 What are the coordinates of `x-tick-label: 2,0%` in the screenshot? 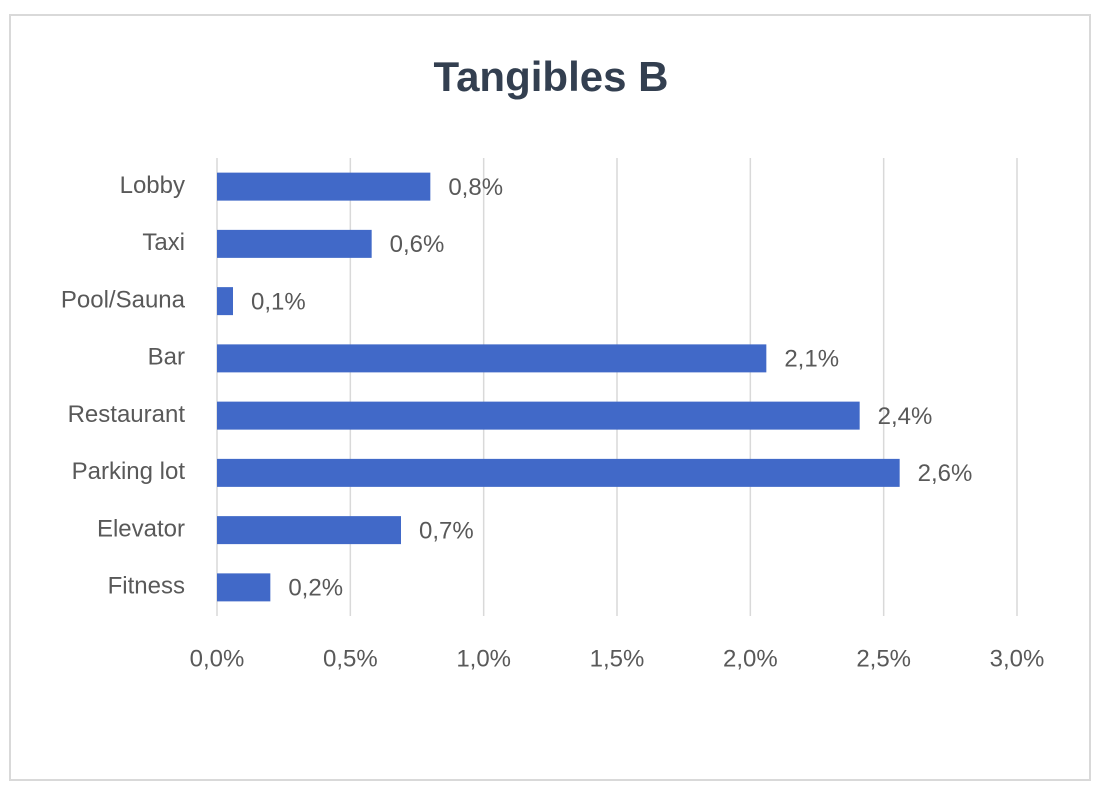 It's located at (750, 658).